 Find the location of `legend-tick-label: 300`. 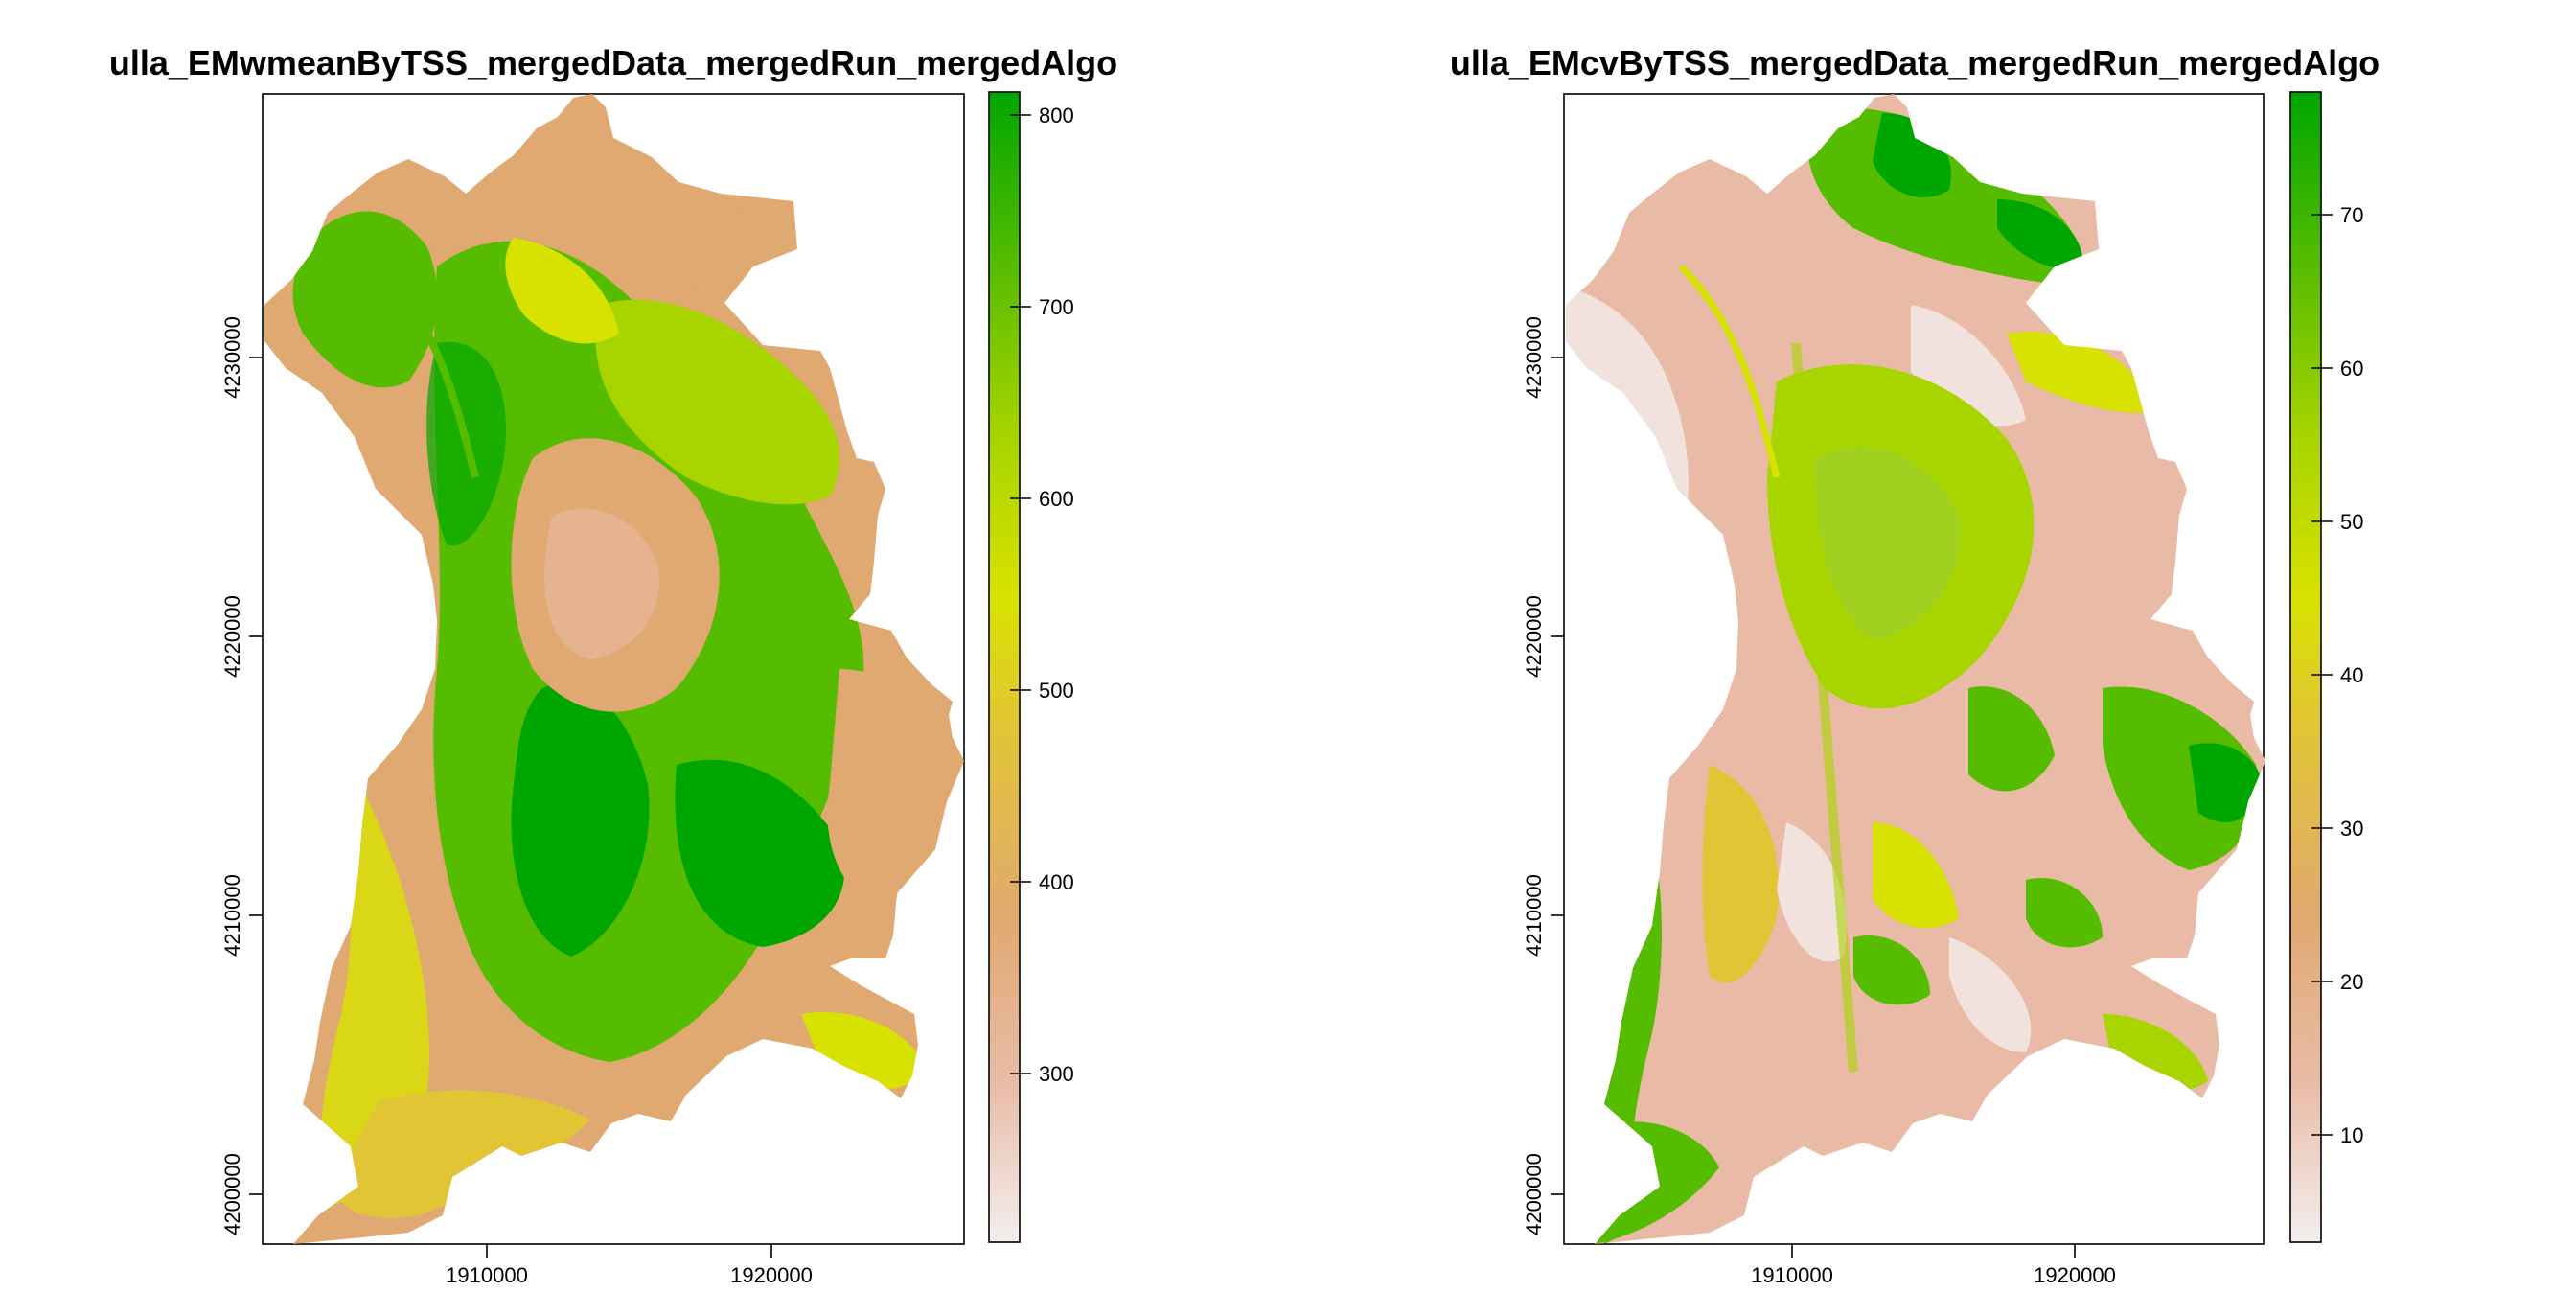

legend-tick-label: 300 is located at coordinates (1056, 1074).